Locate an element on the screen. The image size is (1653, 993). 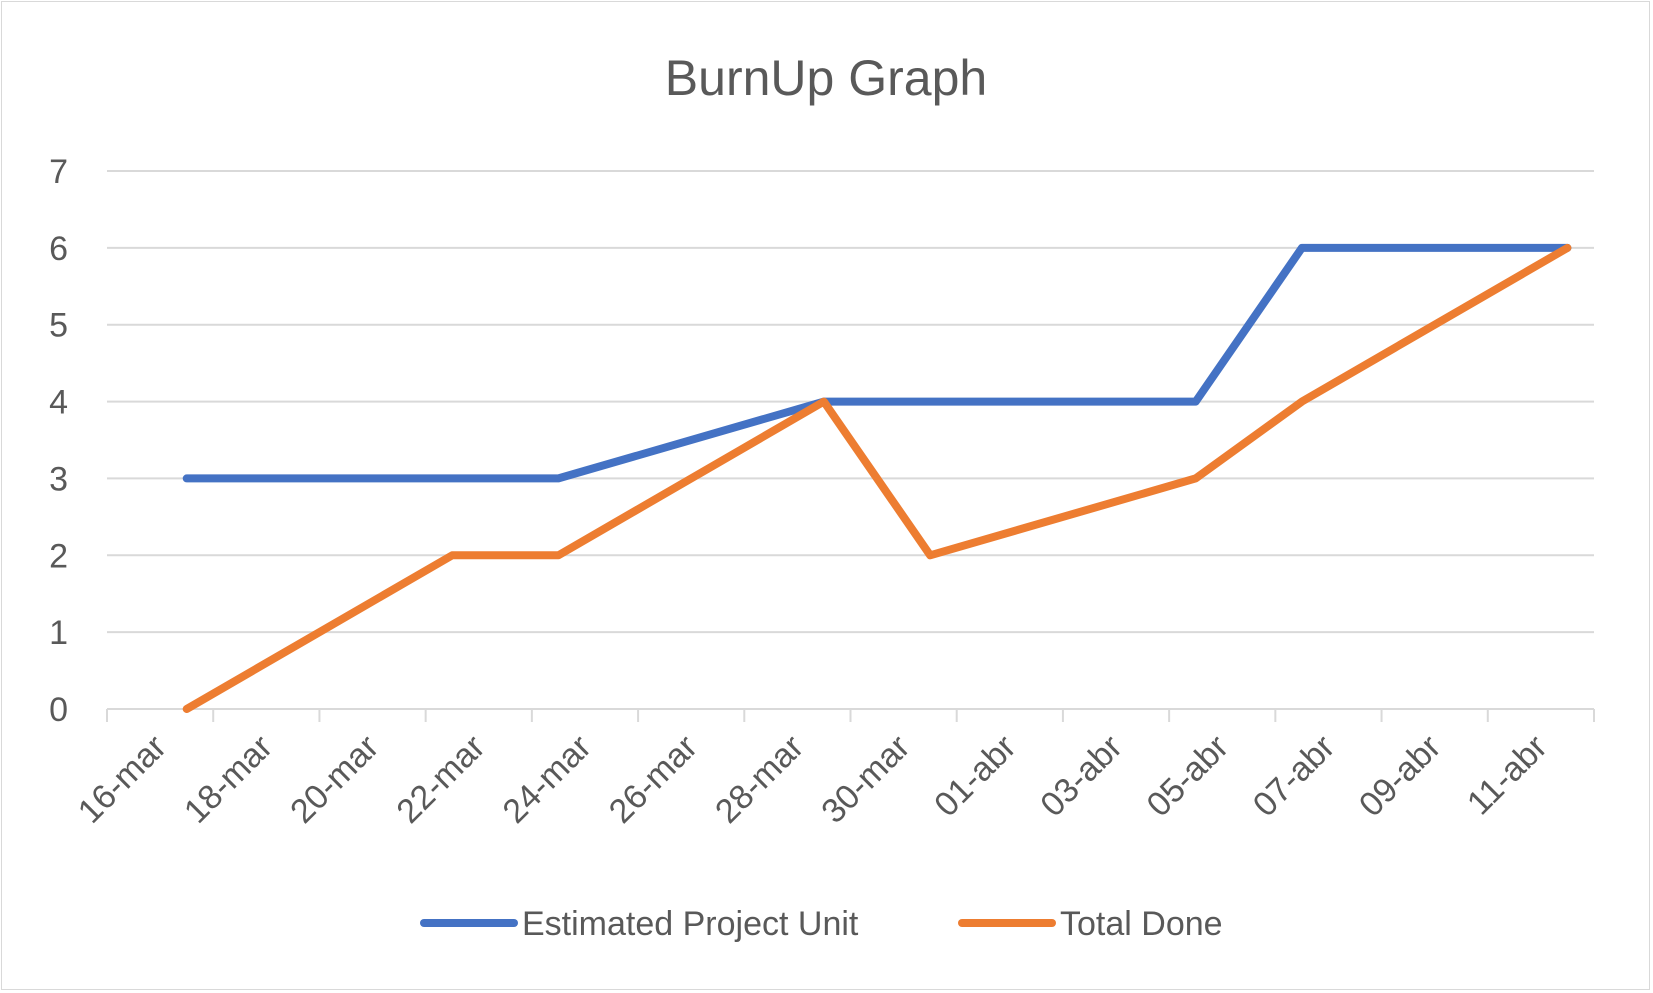
x-tick-label: 22-mar is located at coordinates (440, 779).